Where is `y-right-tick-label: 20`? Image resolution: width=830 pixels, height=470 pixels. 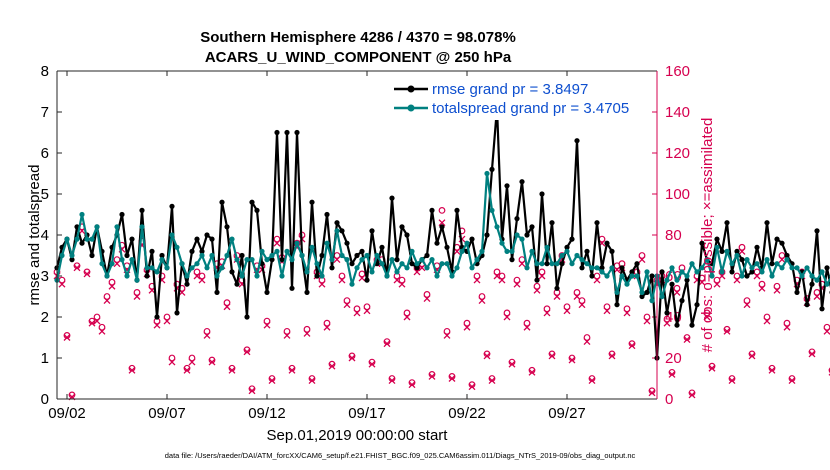
y-right-tick-label: 20 is located at coordinates (673, 358).